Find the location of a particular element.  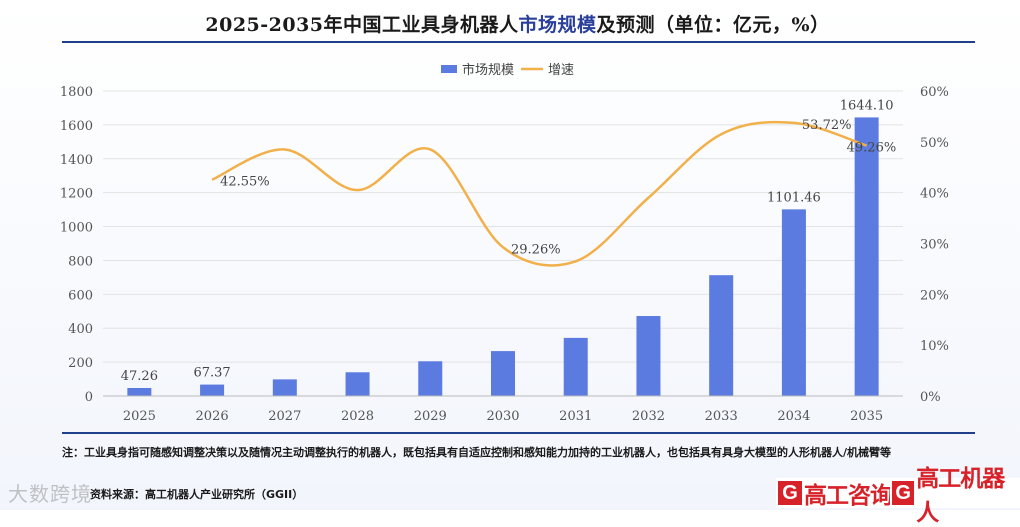

x-tick-label: 2028 is located at coordinates (357, 416).